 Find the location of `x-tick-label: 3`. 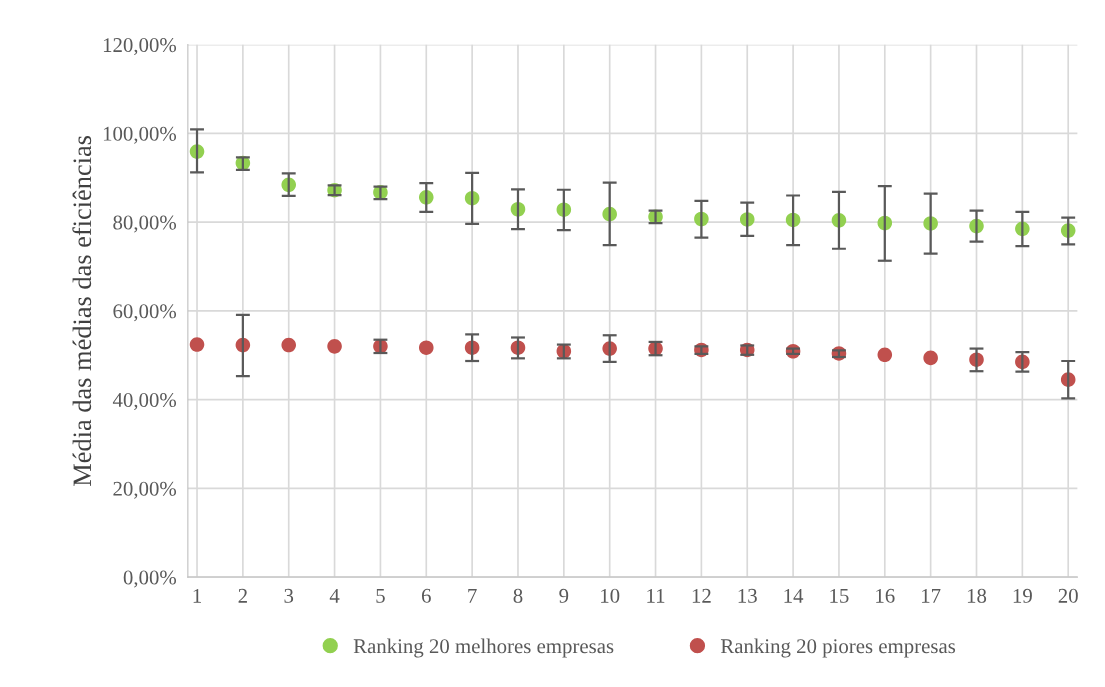

x-tick-label: 3 is located at coordinates (289, 595).